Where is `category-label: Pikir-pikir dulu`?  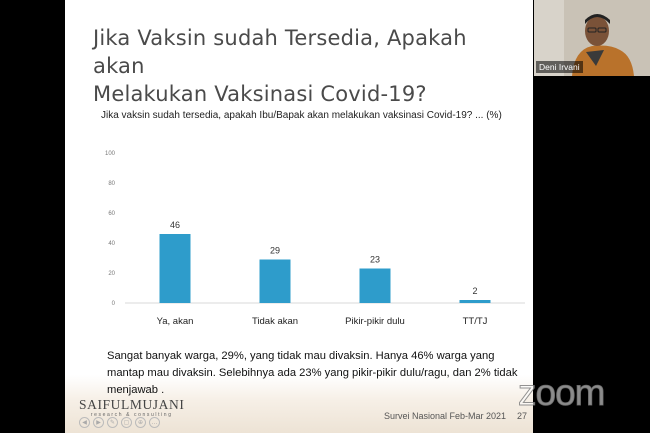
category-label: Pikir-pikir dulu is located at coordinates (375, 321).